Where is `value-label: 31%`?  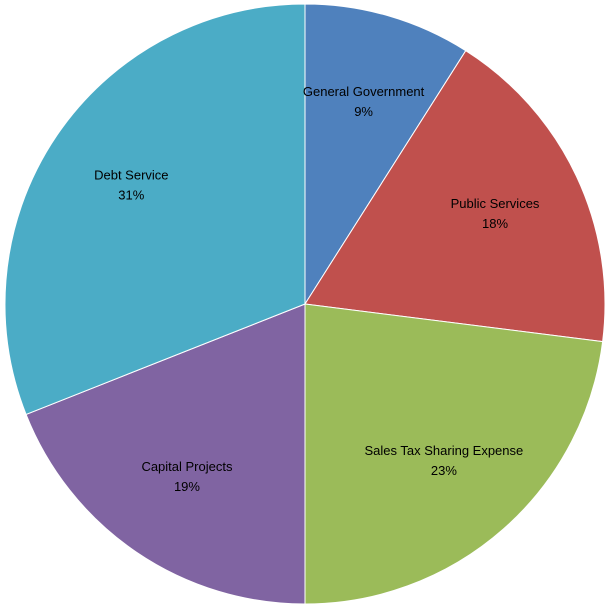 value-label: 31% is located at coordinates (131, 194).